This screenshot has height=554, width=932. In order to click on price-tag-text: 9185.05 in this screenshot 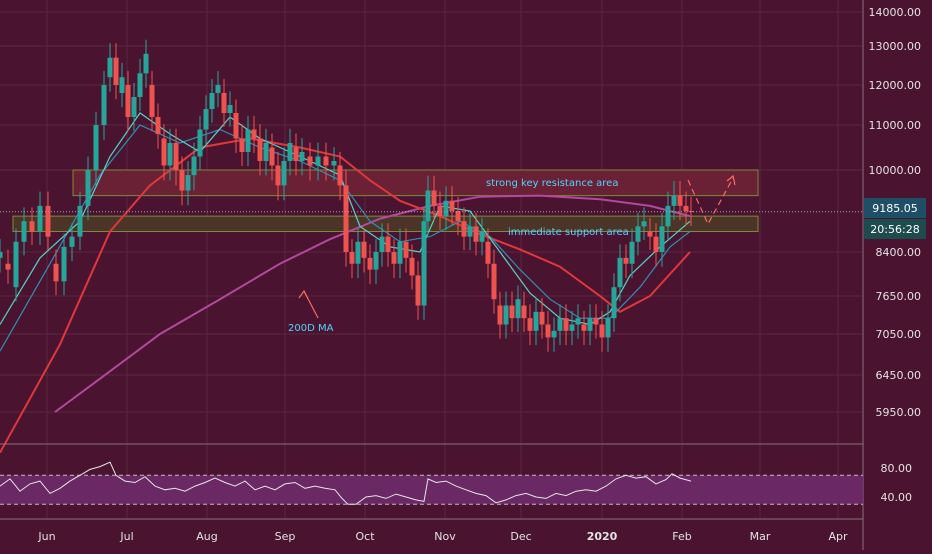, I will do `click(895, 208)`.